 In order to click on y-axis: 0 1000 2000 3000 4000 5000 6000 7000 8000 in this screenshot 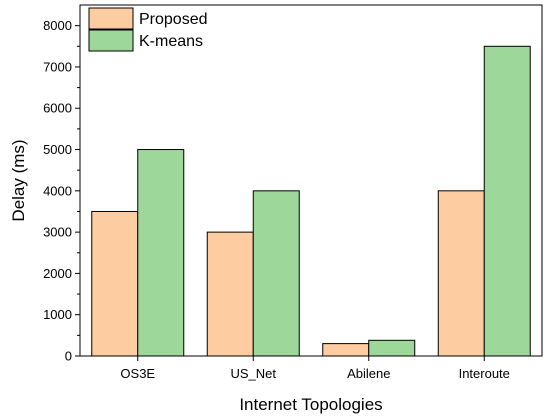, I will do `click(61, 191)`.